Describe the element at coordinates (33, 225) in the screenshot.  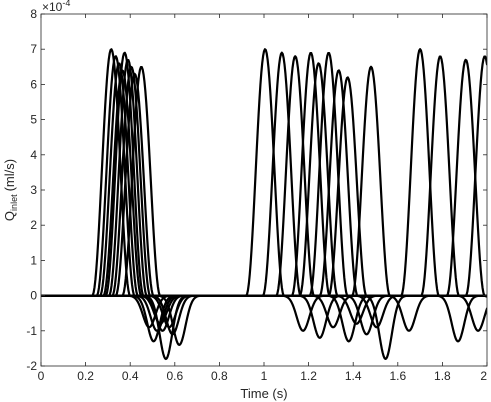
I see `y-tick-label: 2` at that location.